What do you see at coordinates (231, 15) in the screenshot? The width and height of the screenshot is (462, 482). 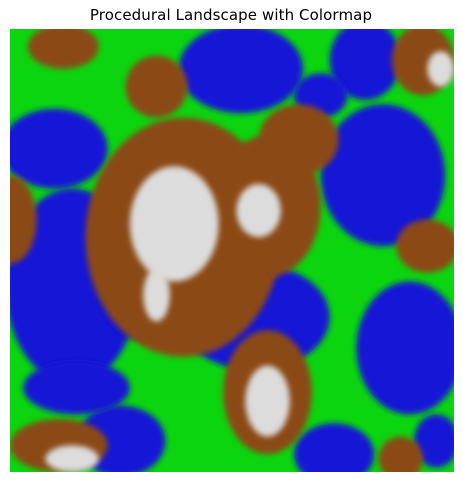 I see `chart-title: Procedural Landscape with Colormap` at bounding box center [231, 15].